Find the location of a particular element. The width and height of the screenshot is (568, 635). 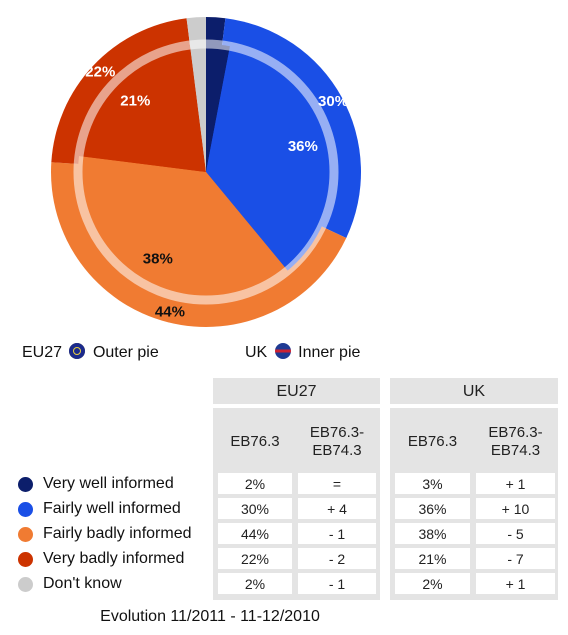

group-header: EU27 is located at coordinates (296, 394).